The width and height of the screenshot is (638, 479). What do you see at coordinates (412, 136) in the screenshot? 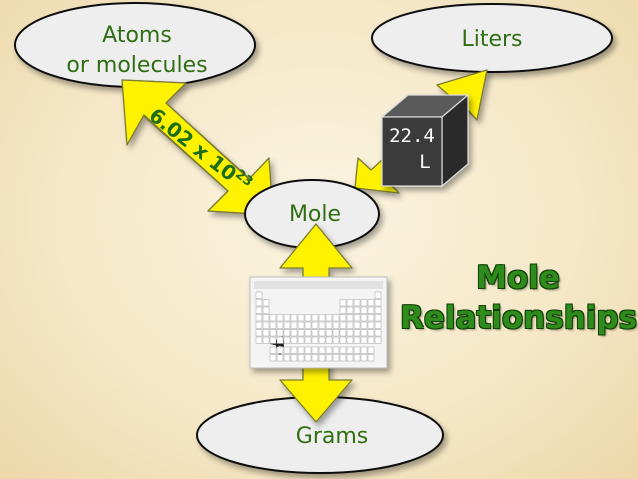
I see `cube-value: 22.4` at bounding box center [412, 136].